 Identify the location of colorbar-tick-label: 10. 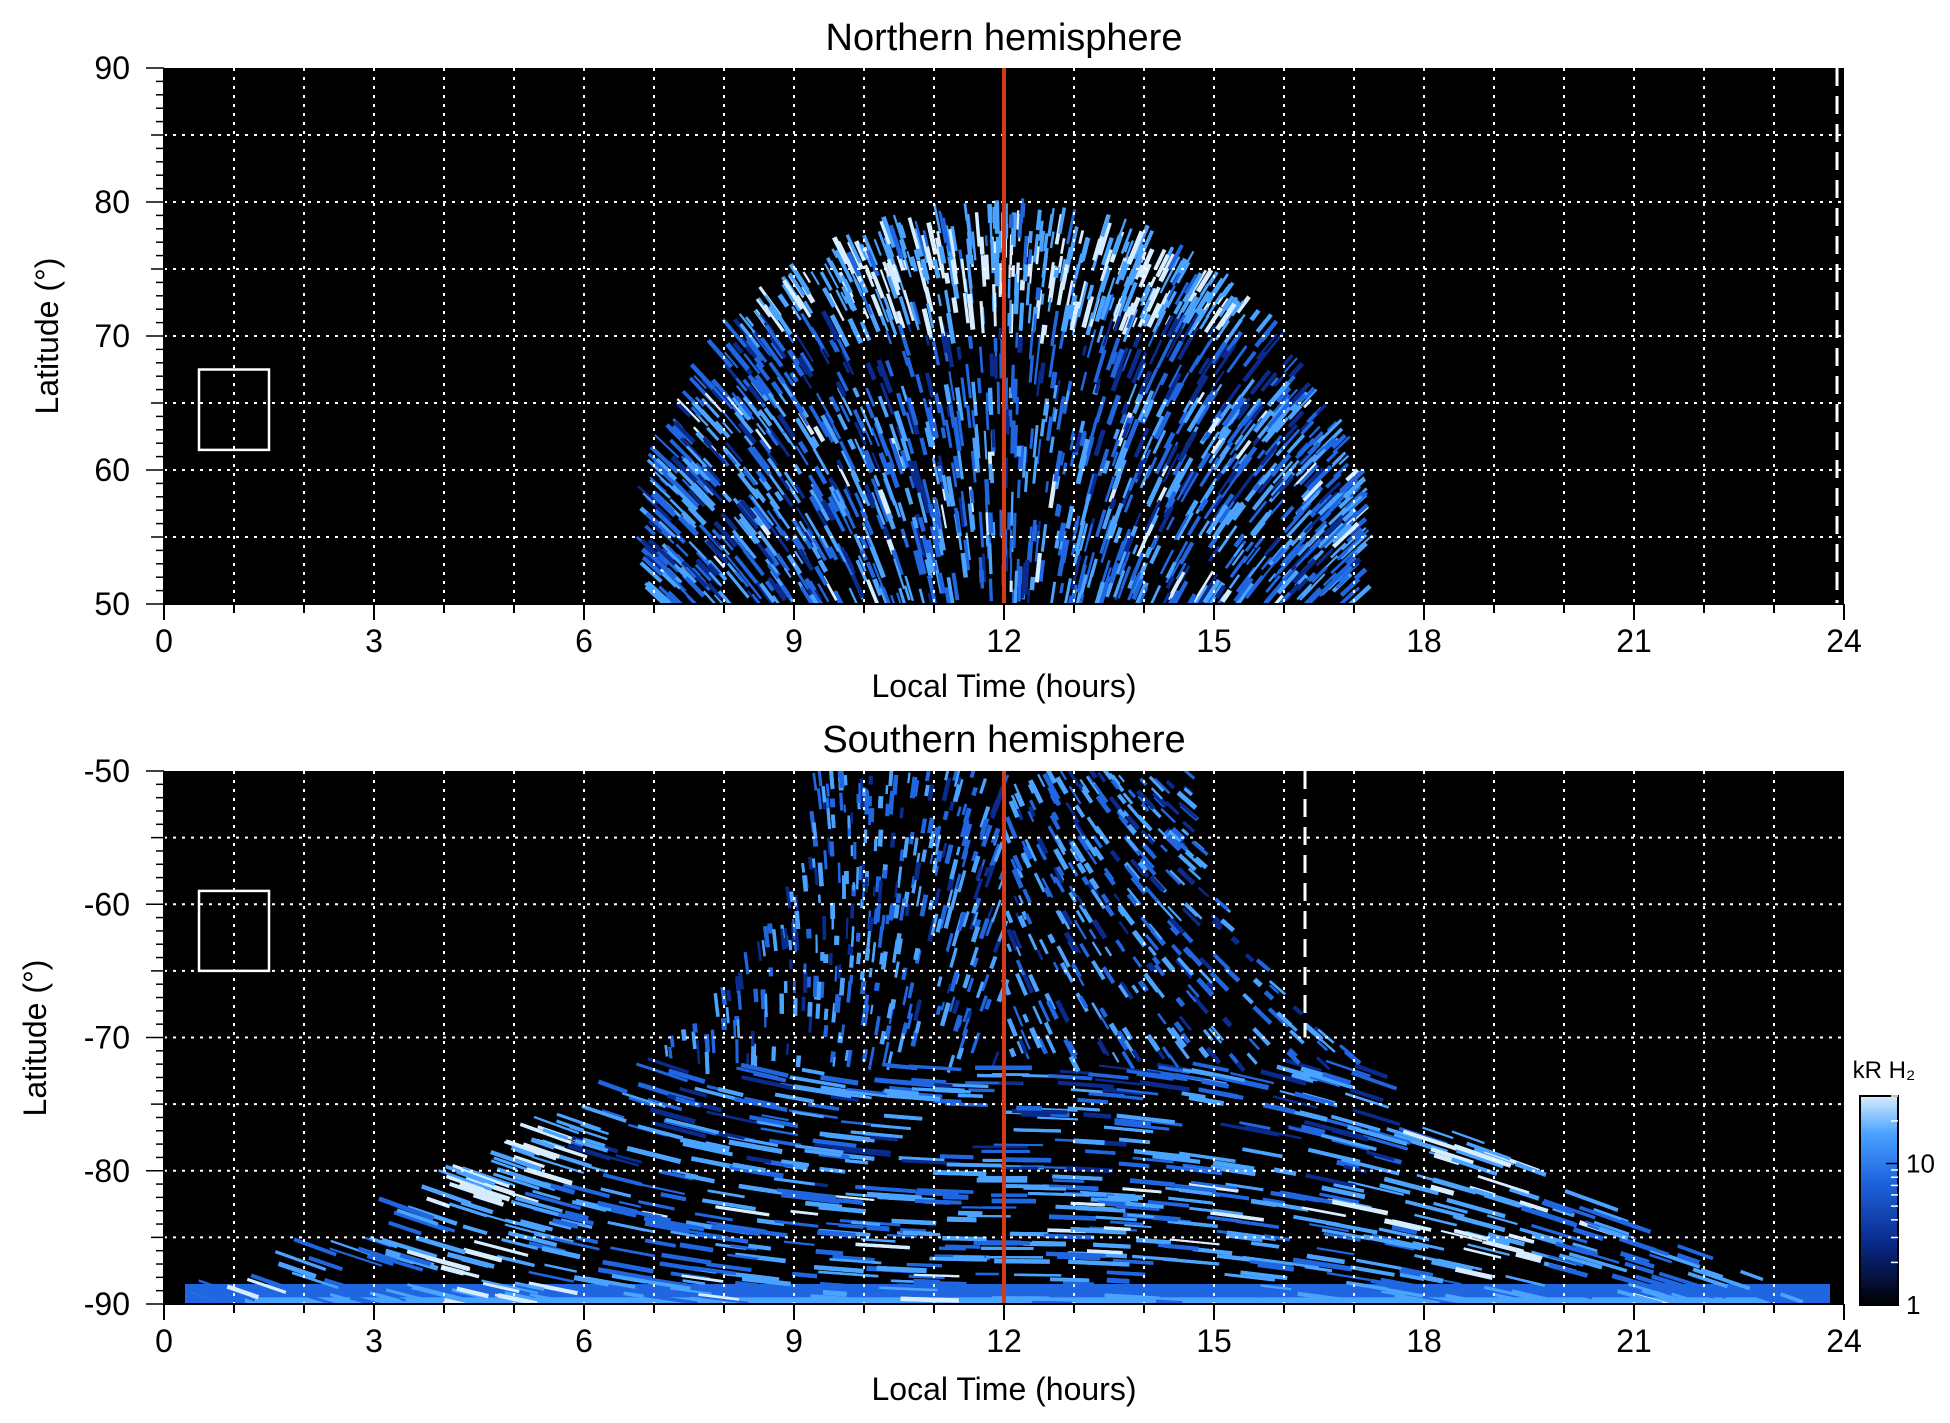
(1920, 1164).